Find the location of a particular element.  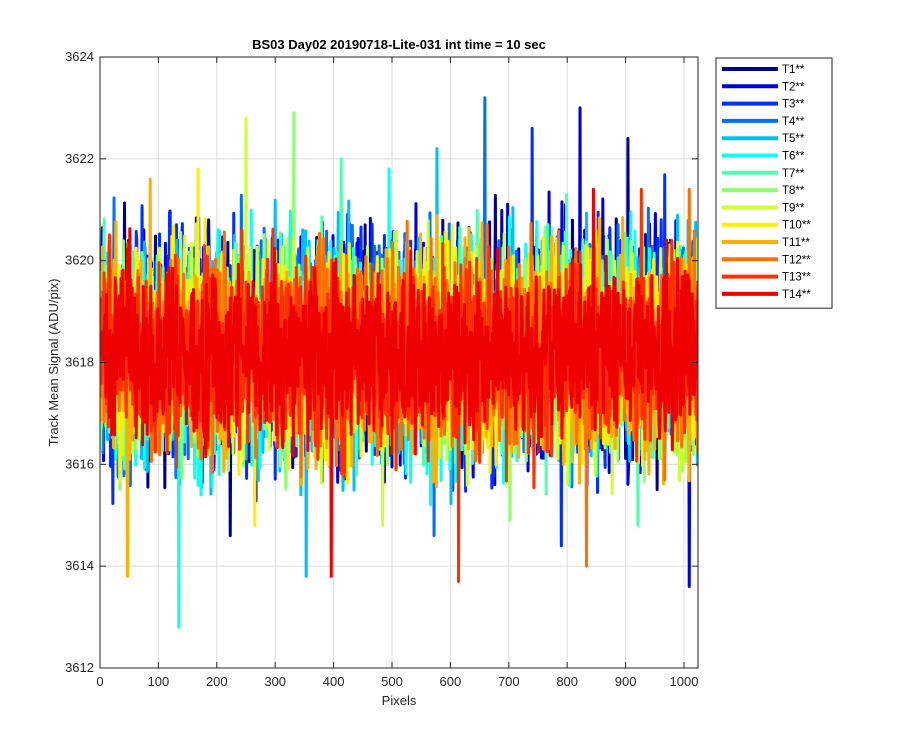

legend-label: T10** is located at coordinates (796, 226).